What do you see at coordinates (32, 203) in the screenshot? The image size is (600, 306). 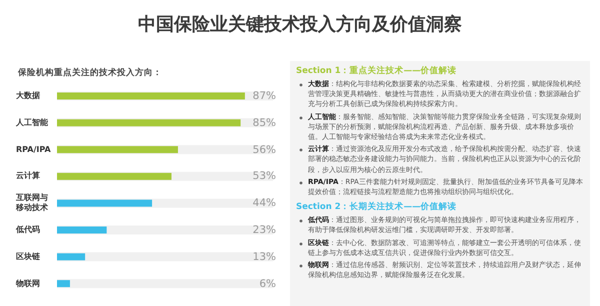 I see `y-tick-label: 互联网与移动技术` at bounding box center [32, 203].